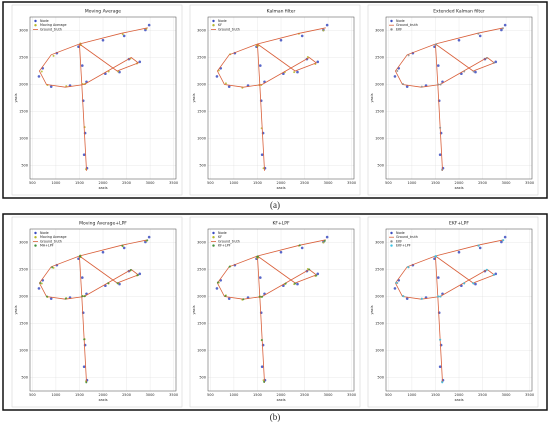 The height and width of the screenshot is (429, 550). Describe the element at coordinates (103, 12) in the screenshot. I see `chart-title: Moving Average` at that location.